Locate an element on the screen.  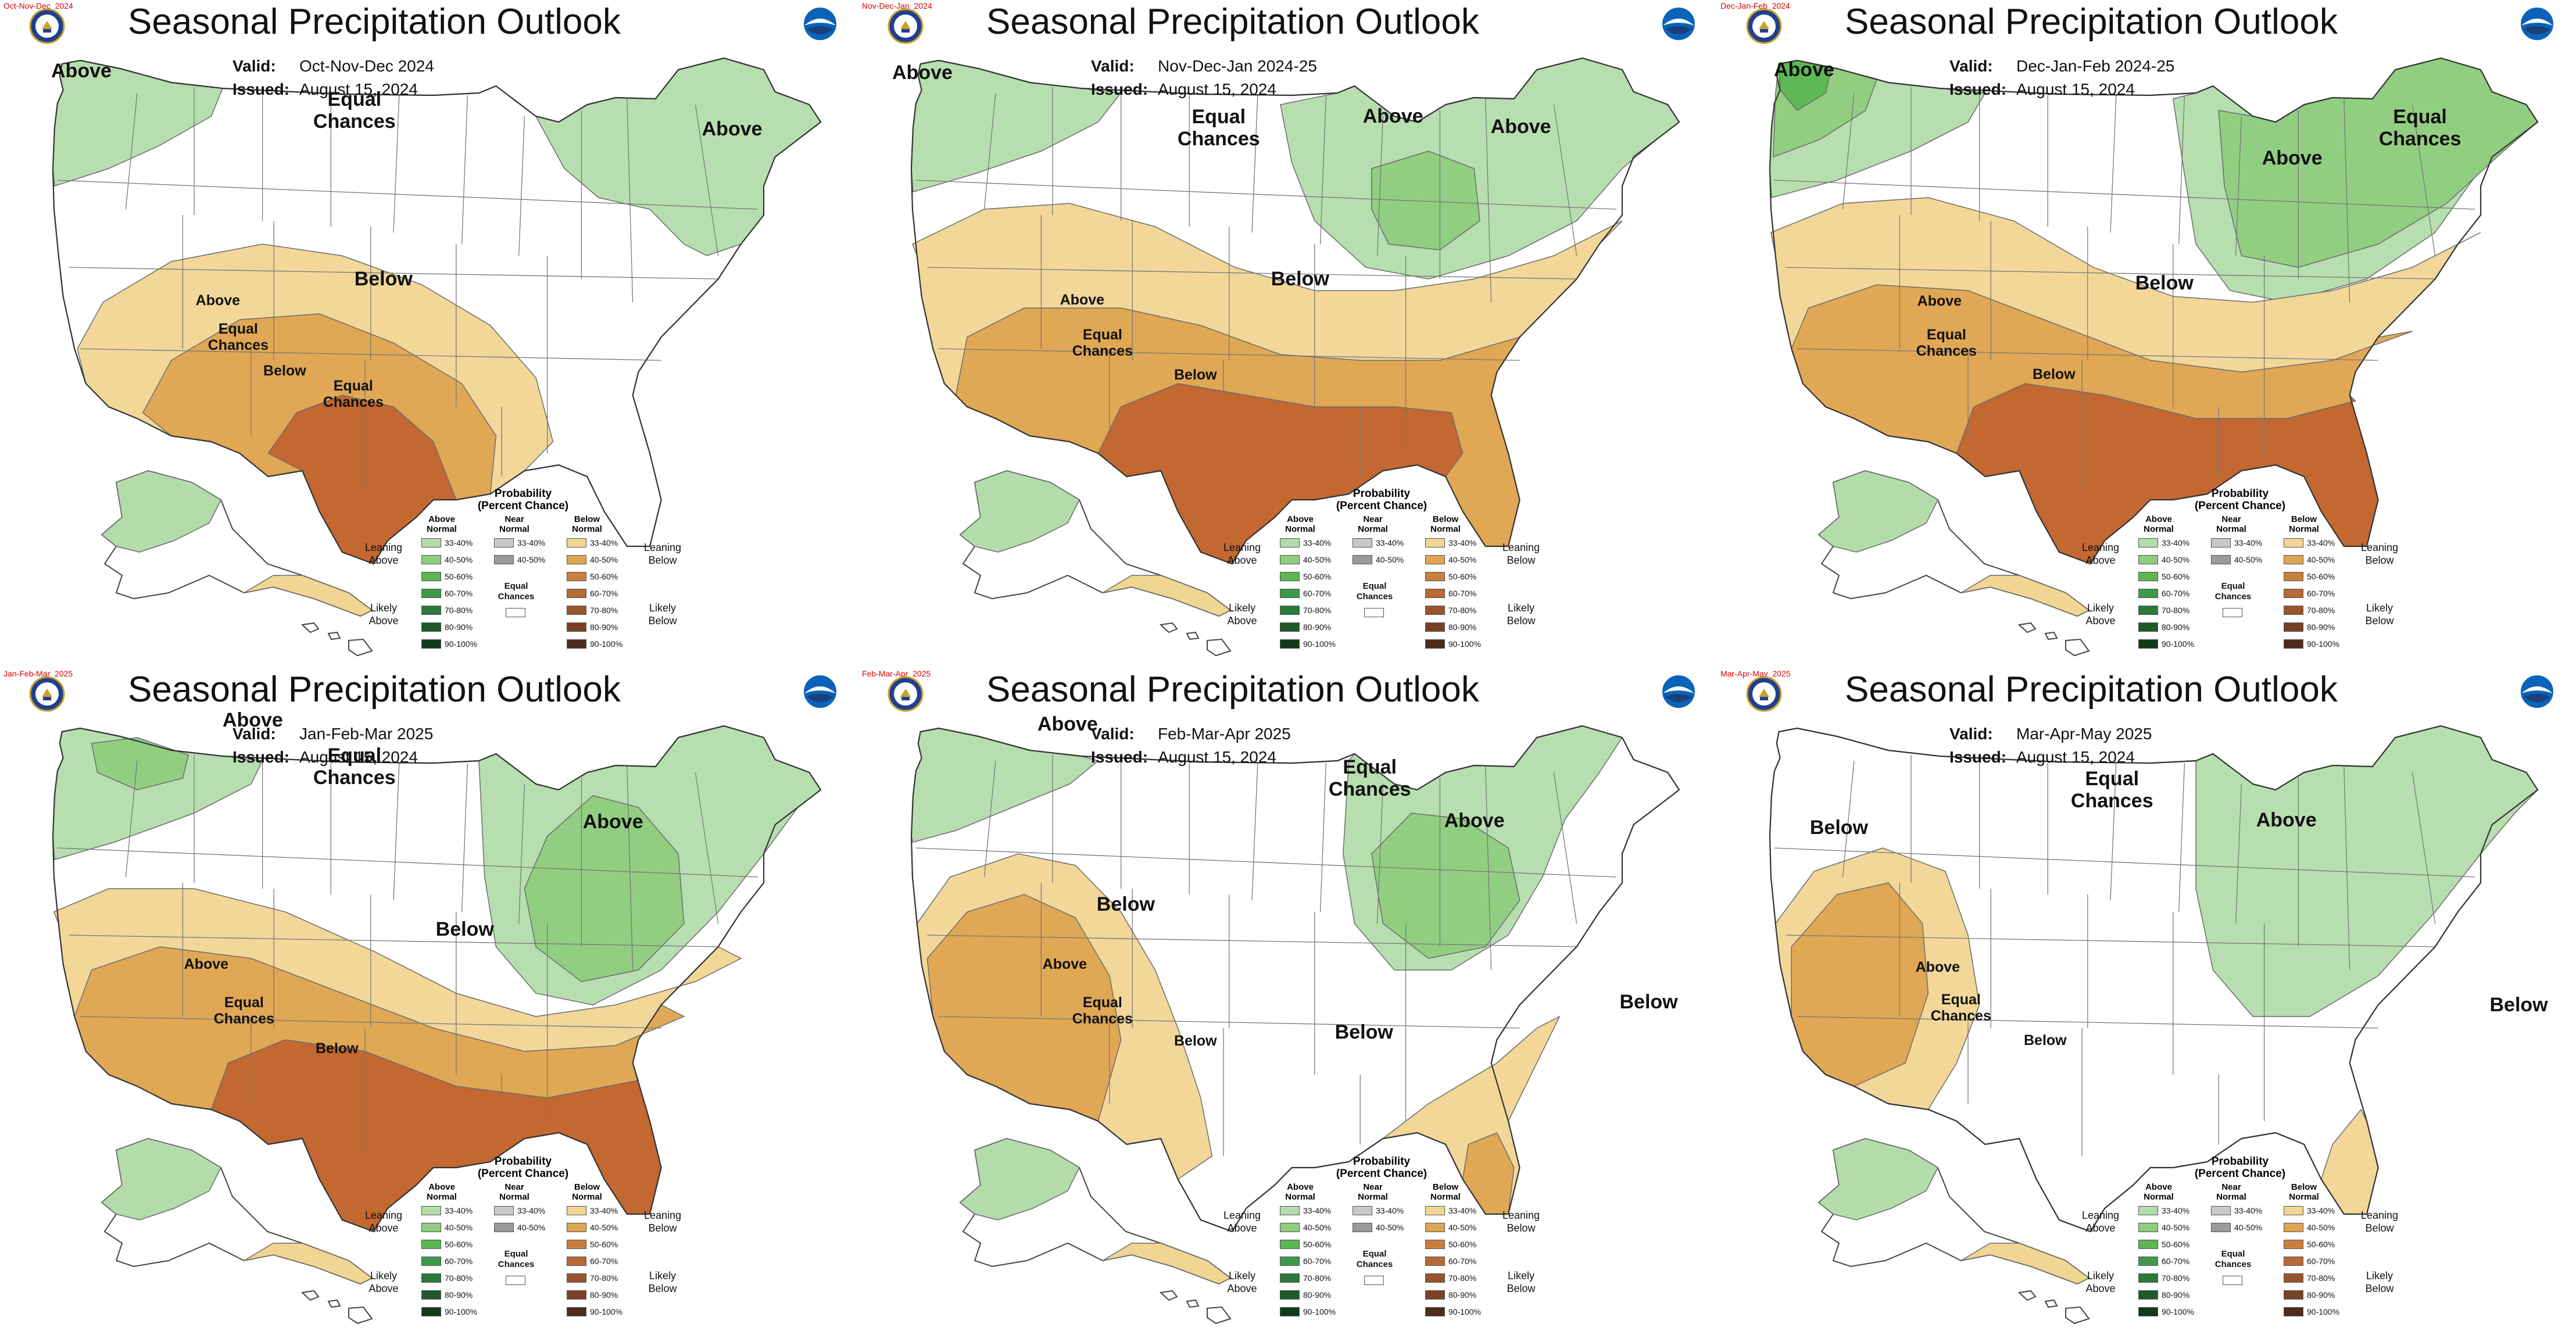
map-title: Seasonal Precipitation Outlook is located at coordinates (1232, 22).